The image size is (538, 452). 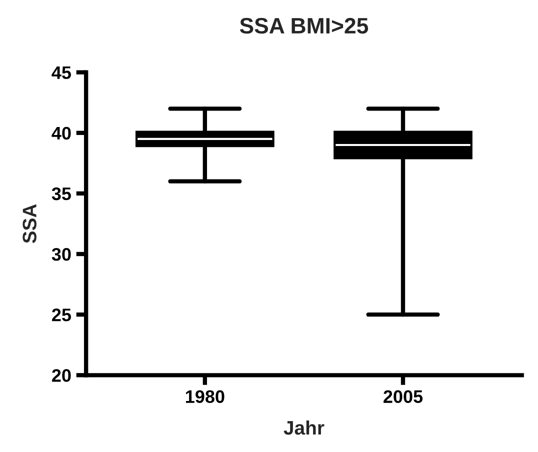 I want to click on y-axis-title: SSA, so click(x=29, y=224).